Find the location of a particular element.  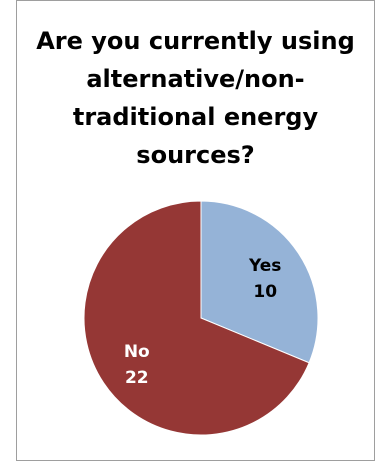

title-line: sources? is located at coordinates (195, 155).